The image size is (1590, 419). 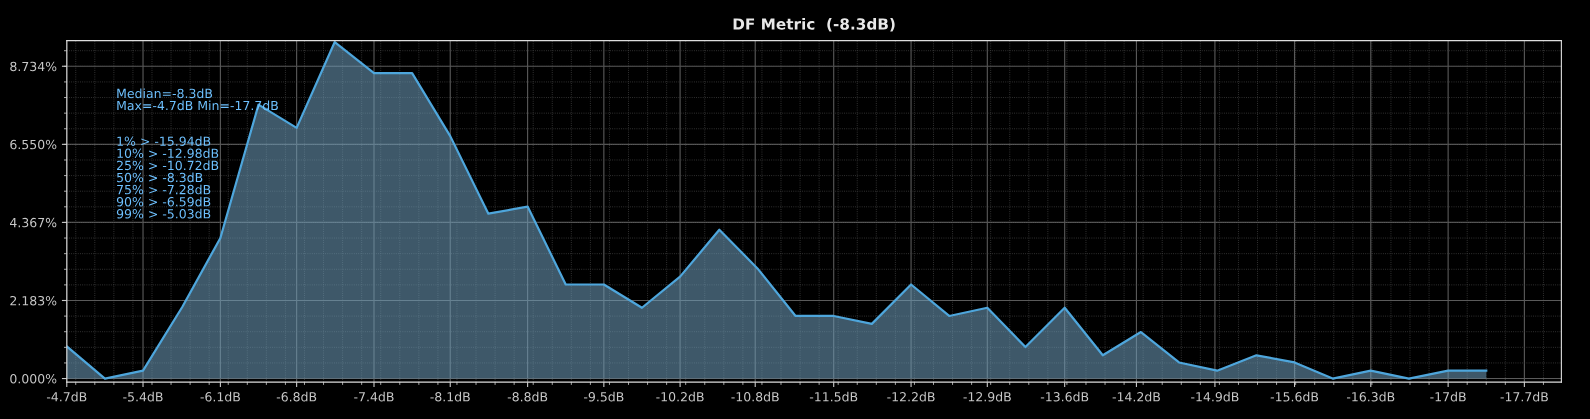 What do you see at coordinates (814, 24) in the screenshot?
I see `chart-title: DF Metric (-8.3dB)` at bounding box center [814, 24].